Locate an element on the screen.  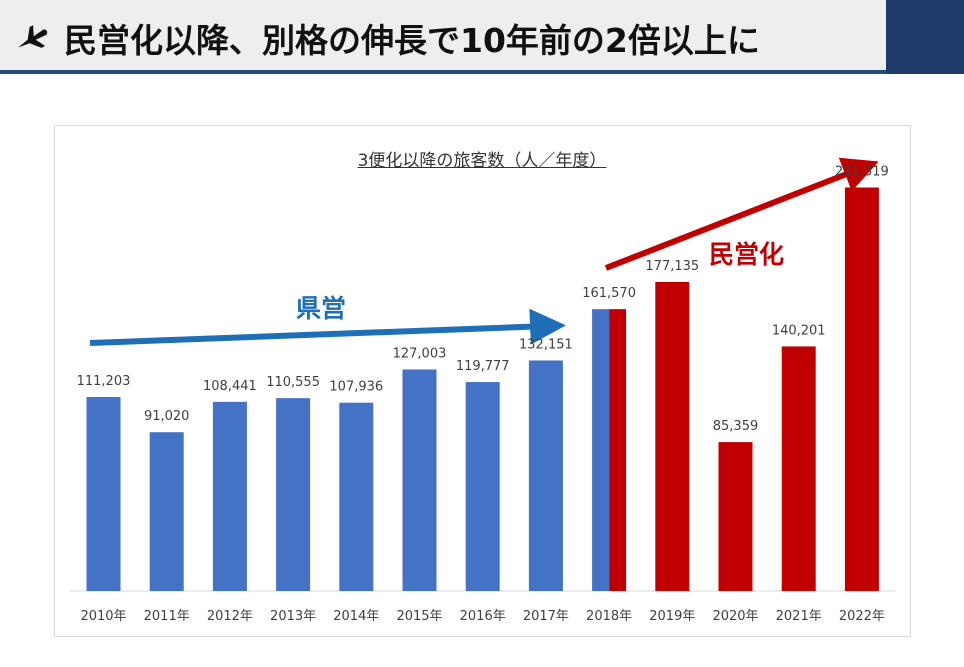
category-label: 2017年 is located at coordinates (546, 616).